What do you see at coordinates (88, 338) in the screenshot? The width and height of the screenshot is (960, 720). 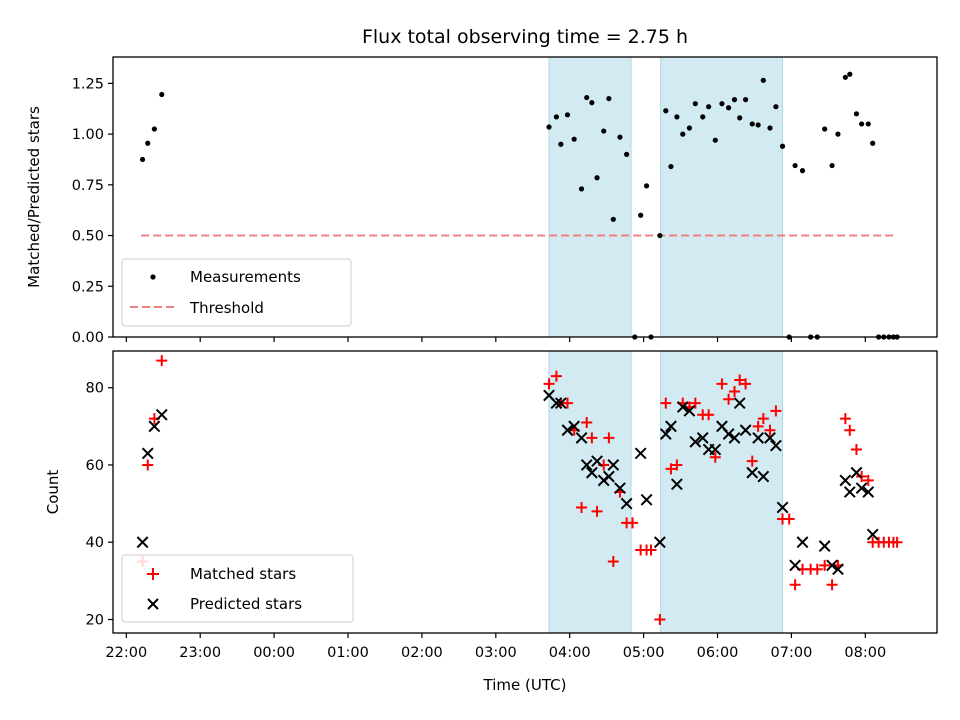 I see `top-y-tick-label-1: 0.00` at bounding box center [88, 338].